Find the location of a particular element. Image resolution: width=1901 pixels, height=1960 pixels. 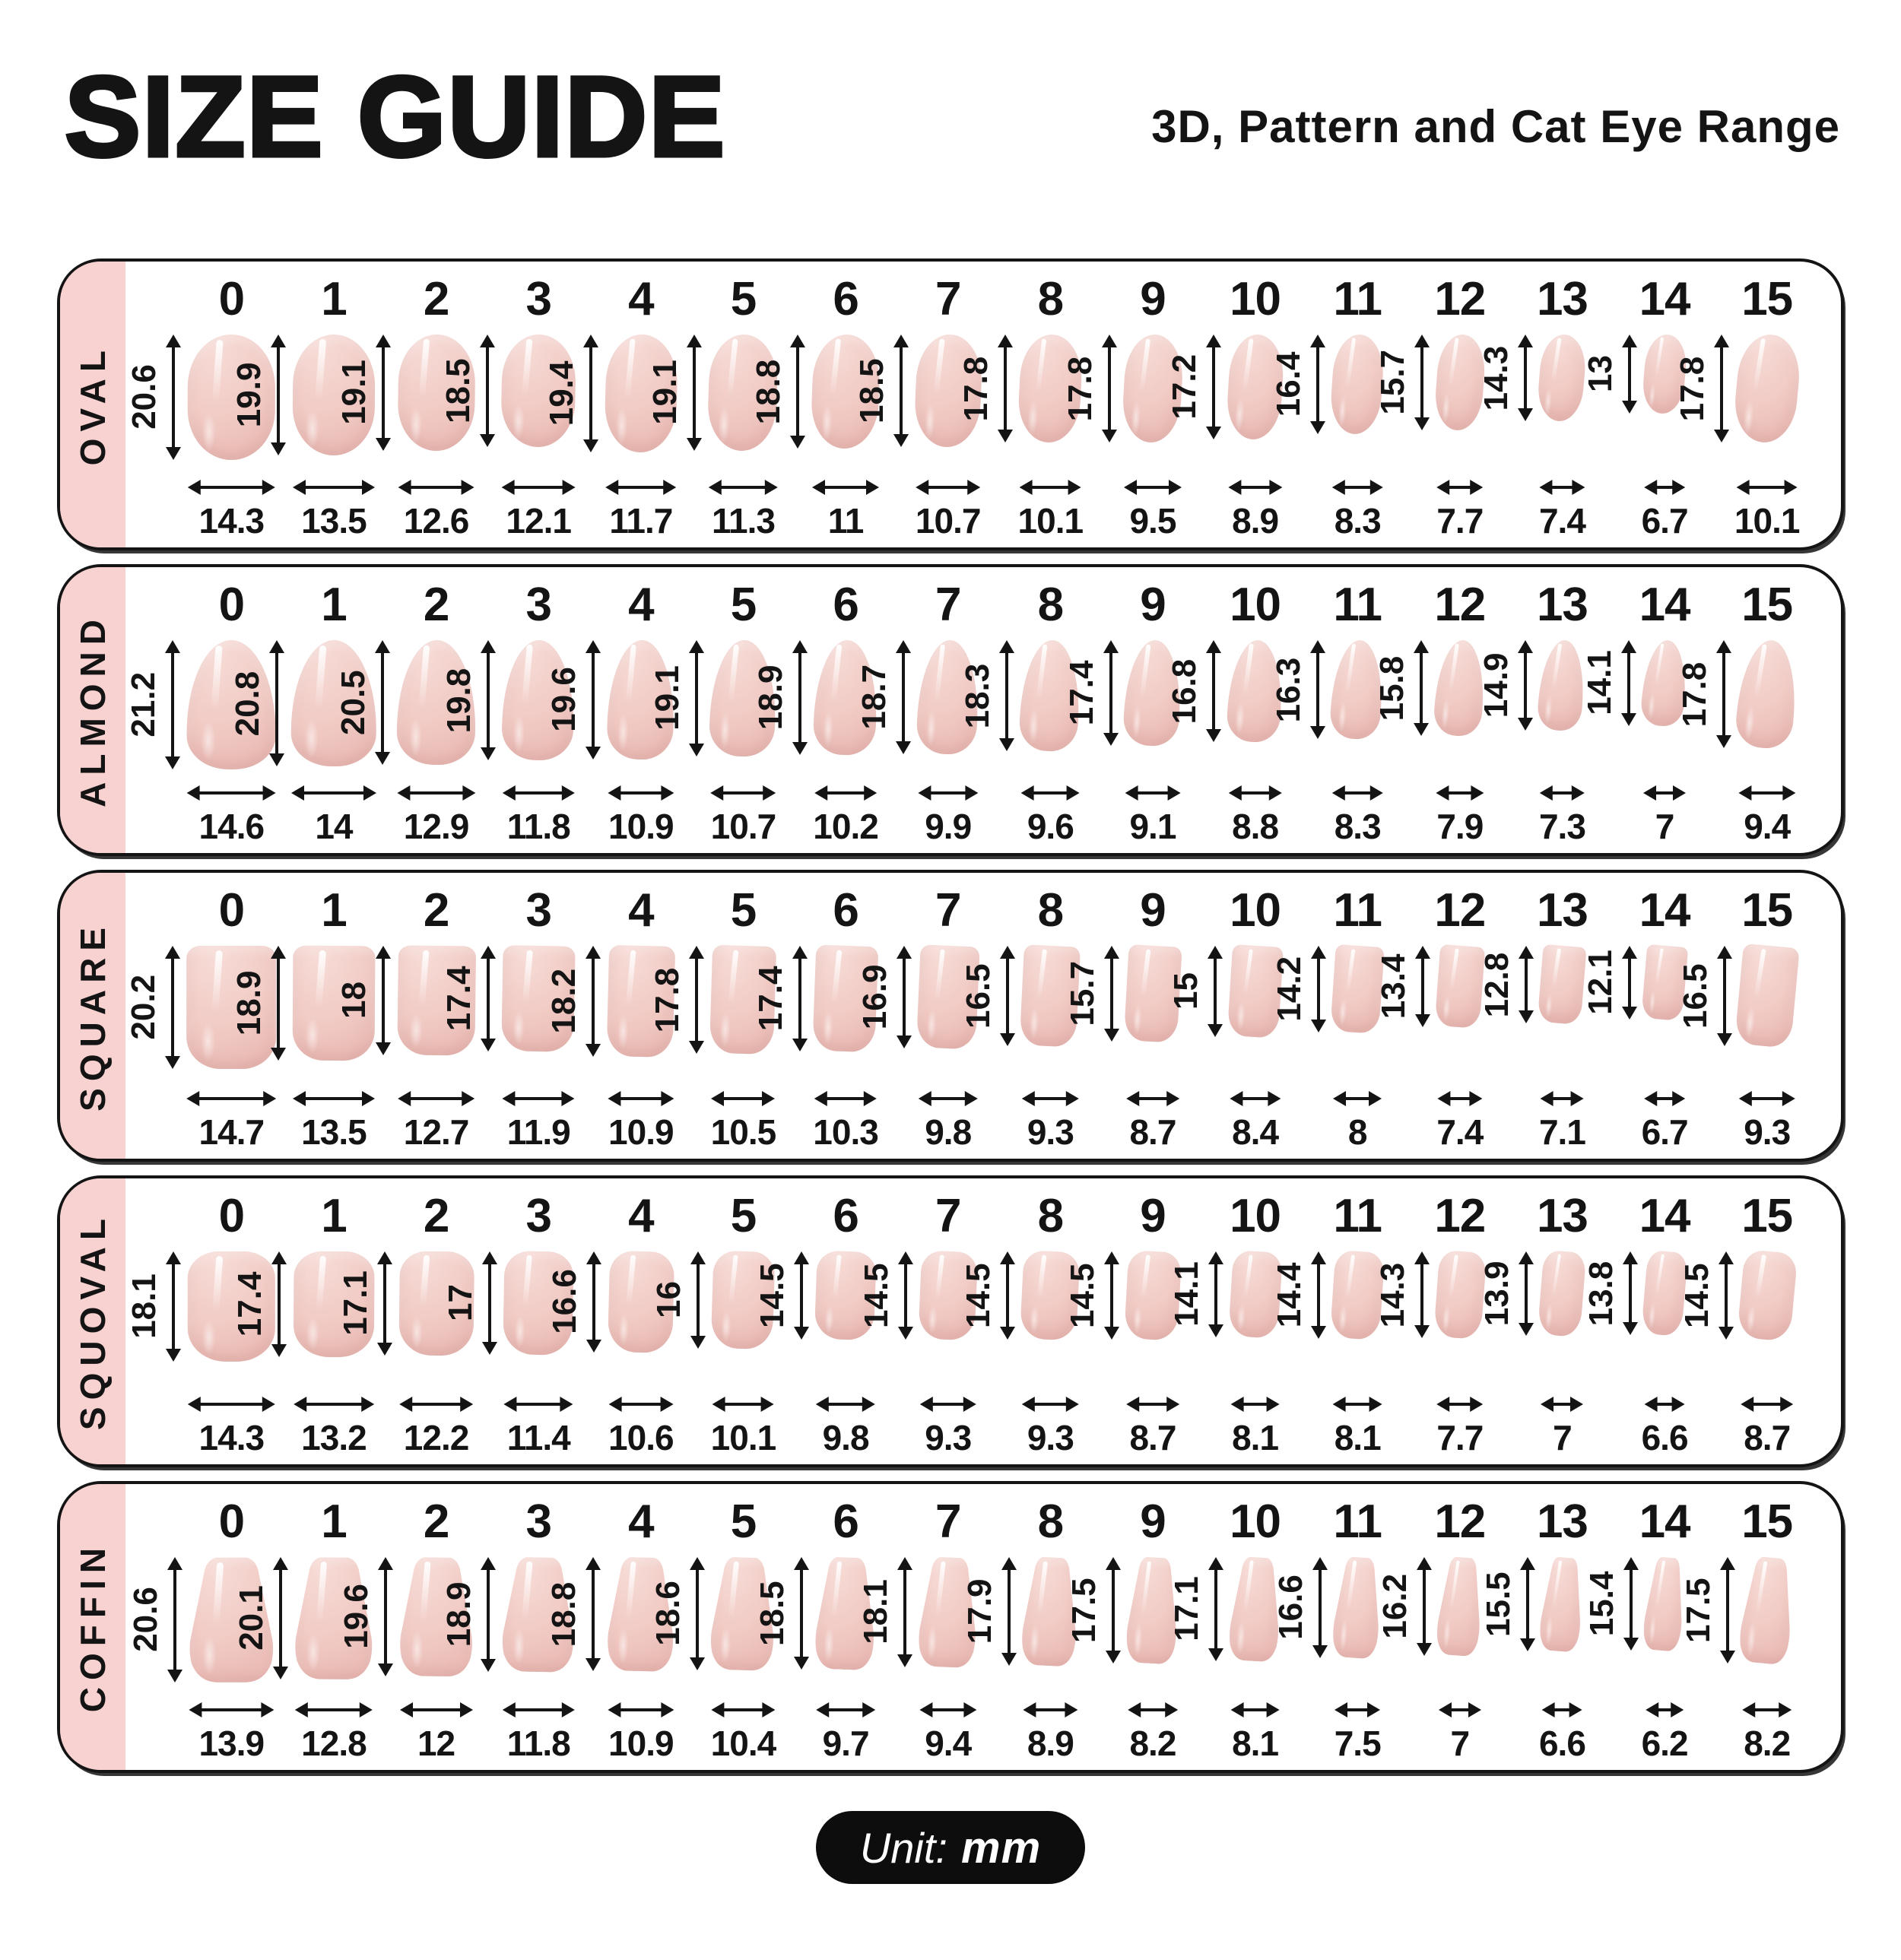

header: SIZE GUIDE 3D, Pattern and Cat Eye Range is located at coordinates (951, 117).